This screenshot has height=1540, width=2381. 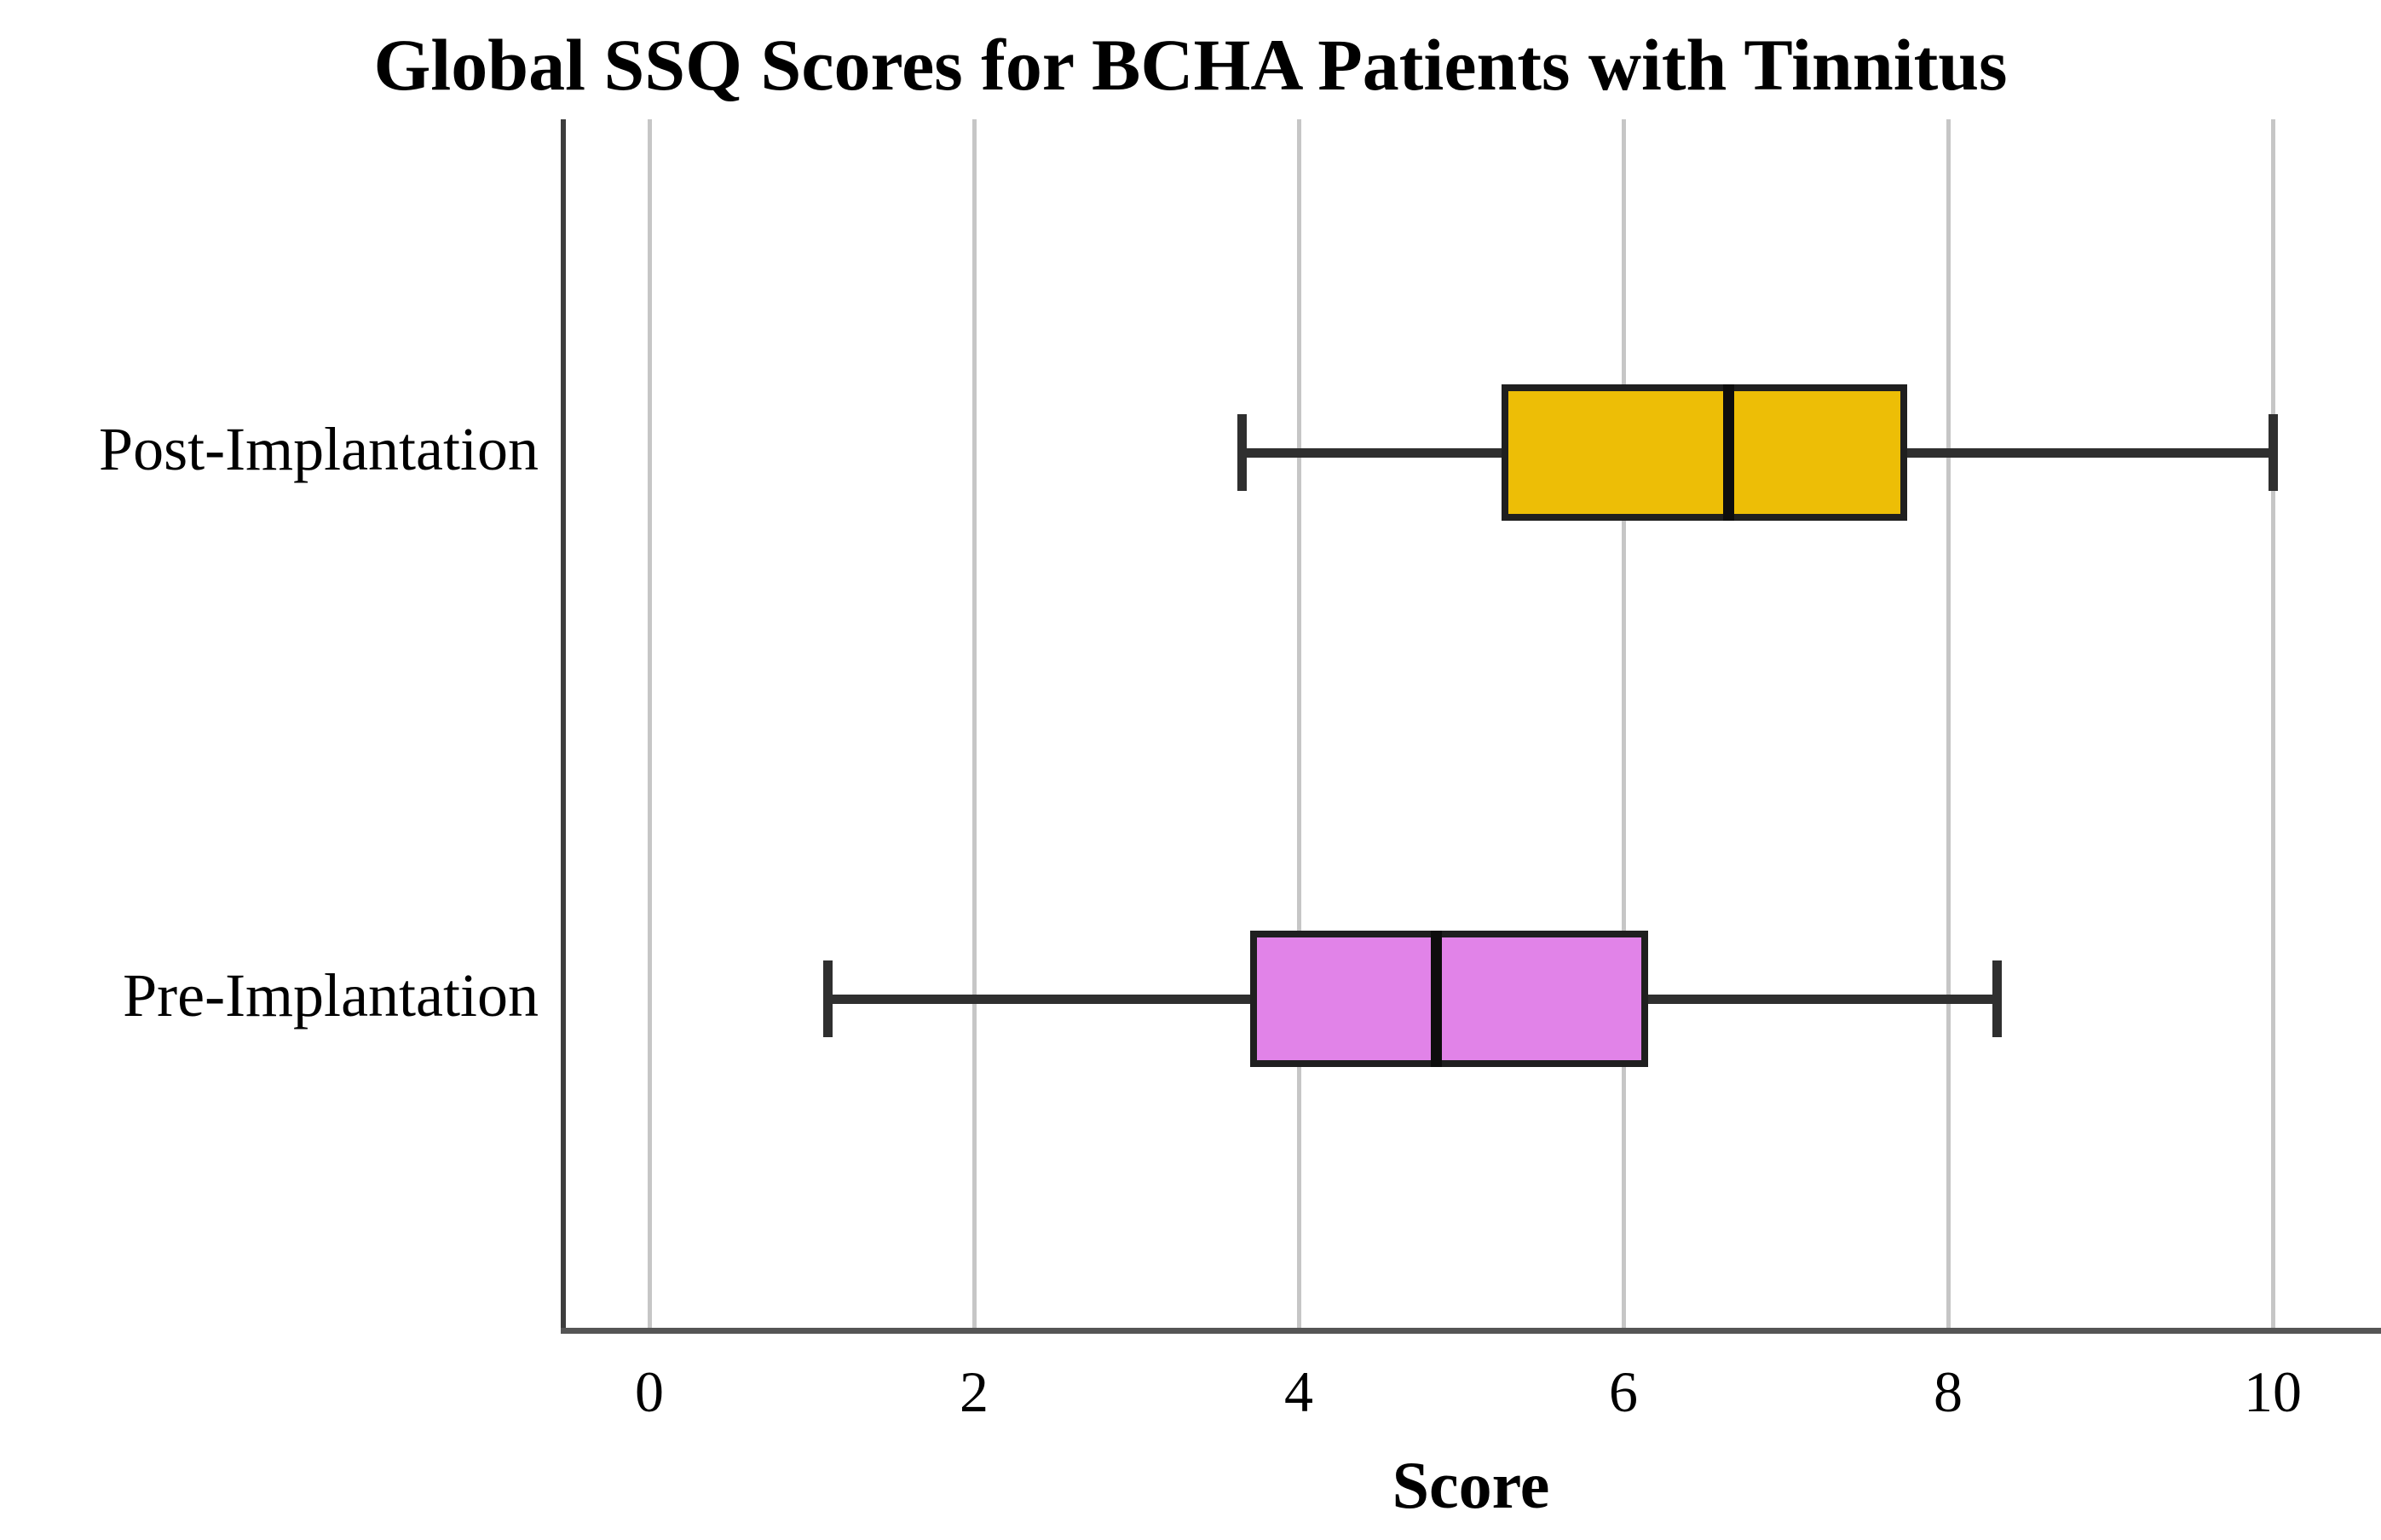 What do you see at coordinates (974, 1391) in the screenshot?
I see `x-tick-label-2: 2` at bounding box center [974, 1391].